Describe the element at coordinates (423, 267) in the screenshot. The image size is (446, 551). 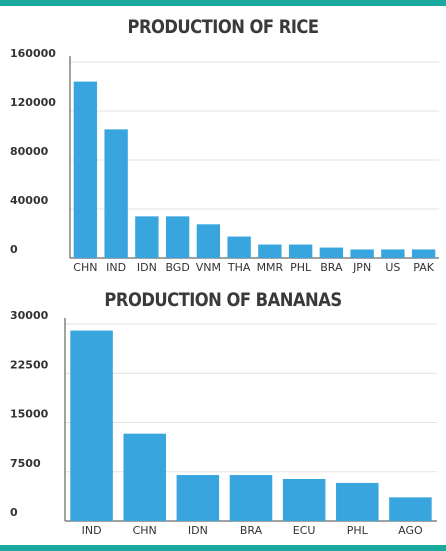
I see `rice-x-tick-label: PAK` at that location.